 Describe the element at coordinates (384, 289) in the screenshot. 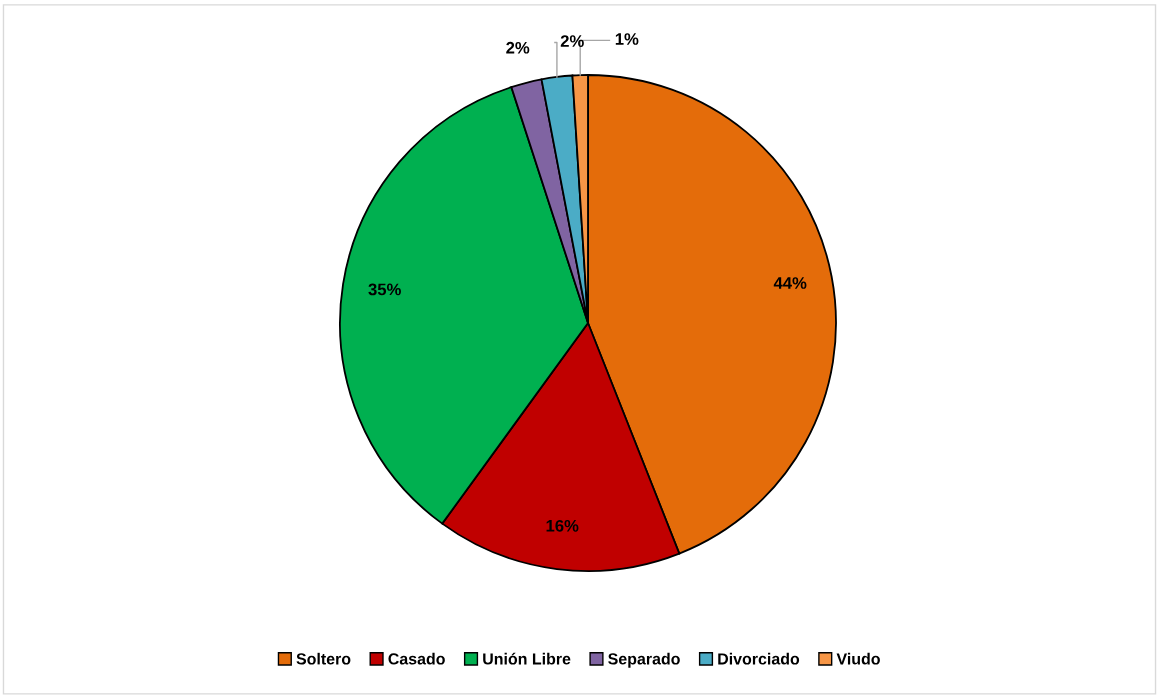

I see `data-label: 35%` at that location.